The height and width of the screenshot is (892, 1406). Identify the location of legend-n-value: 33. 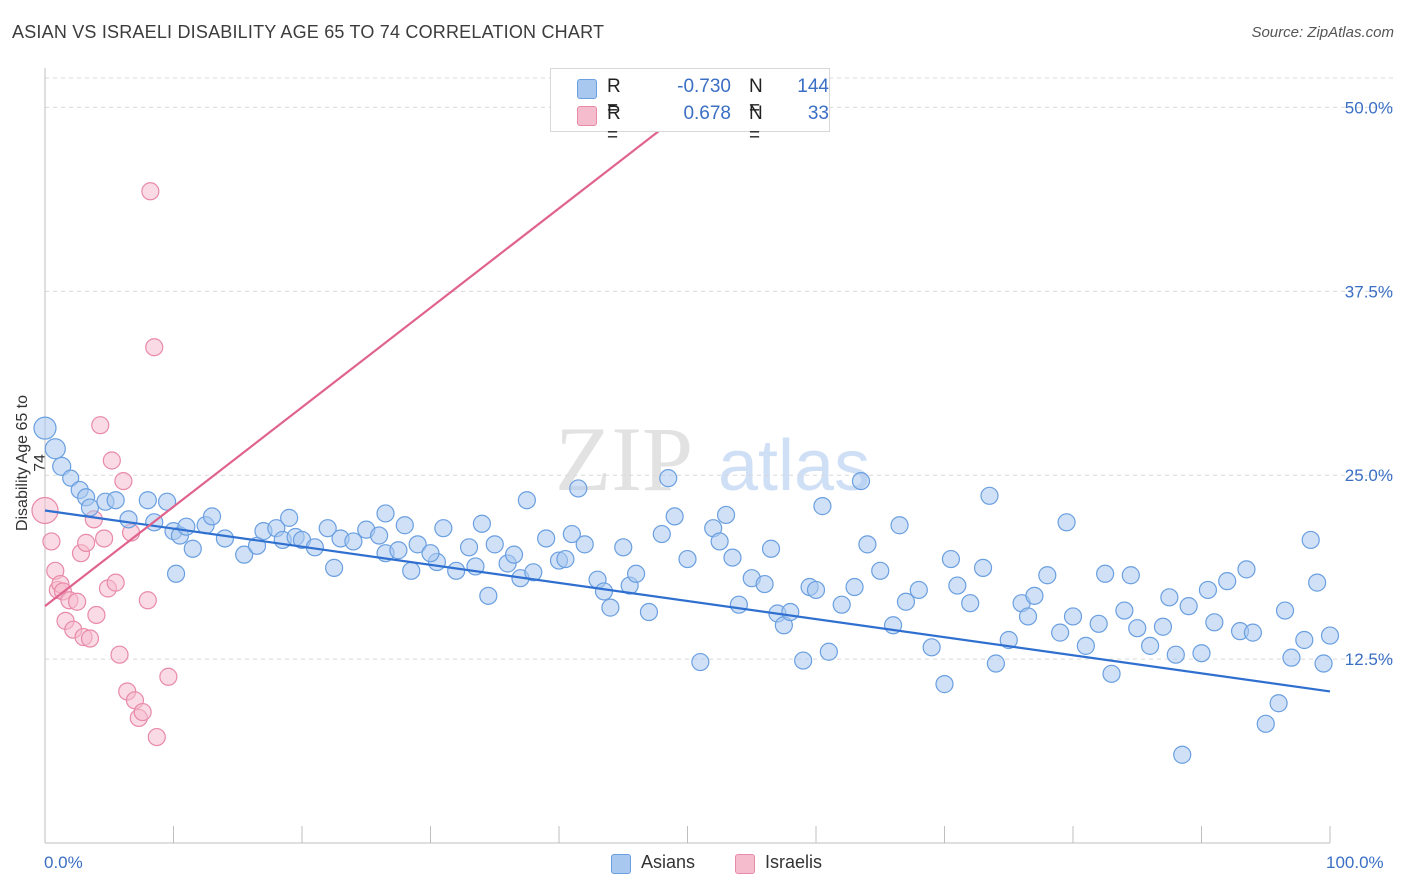
(818, 113).